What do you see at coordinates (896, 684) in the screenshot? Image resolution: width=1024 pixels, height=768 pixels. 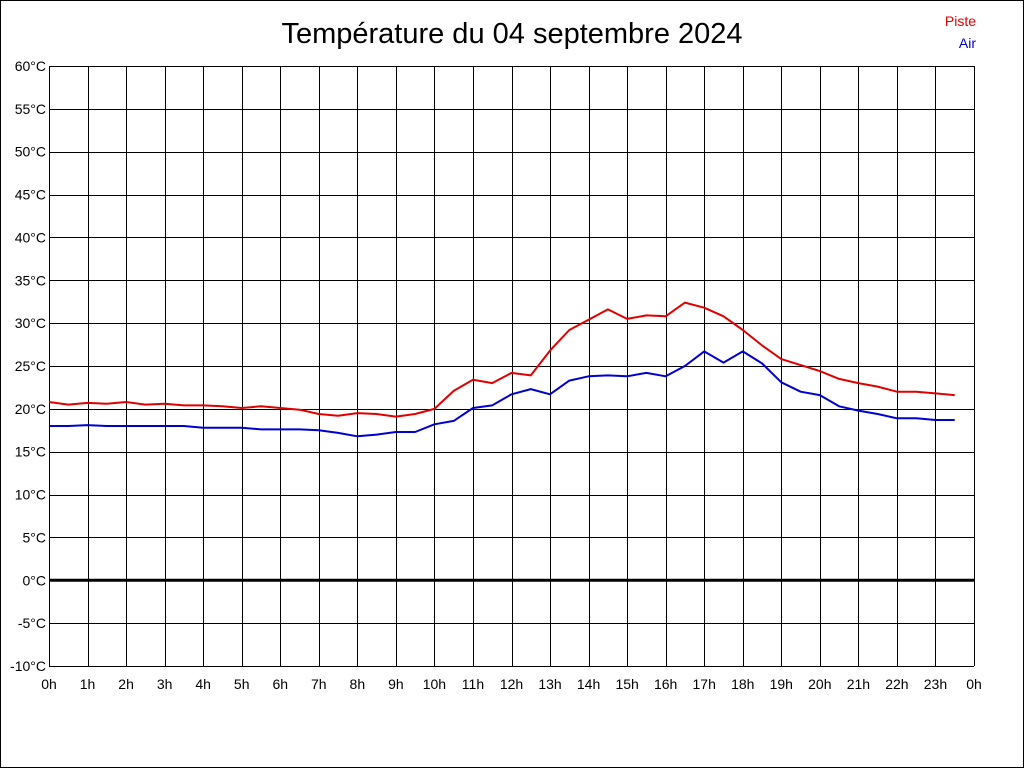 I see `x-tick-label: 22h` at bounding box center [896, 684].